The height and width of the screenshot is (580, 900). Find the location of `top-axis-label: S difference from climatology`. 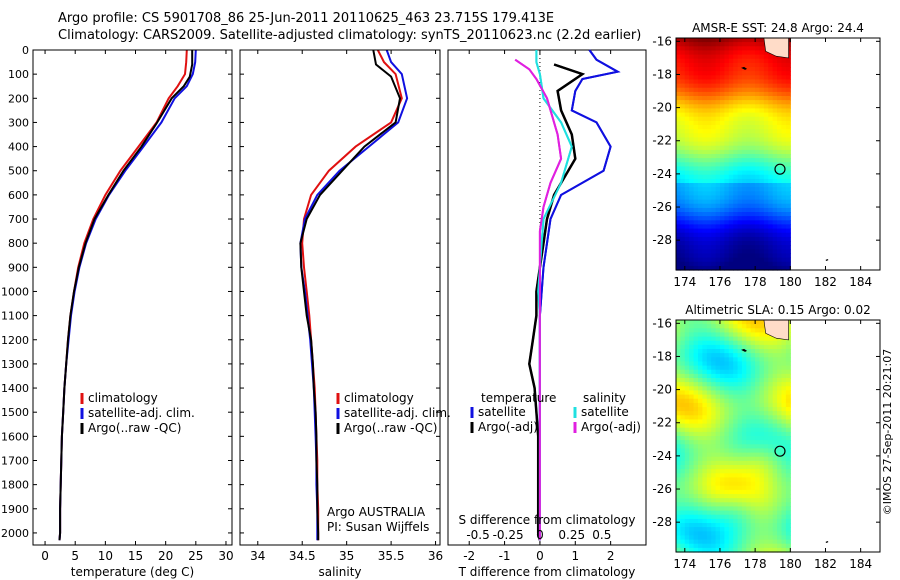

top-axis-label: S difference from climatology is located at coordinates (547, 520).